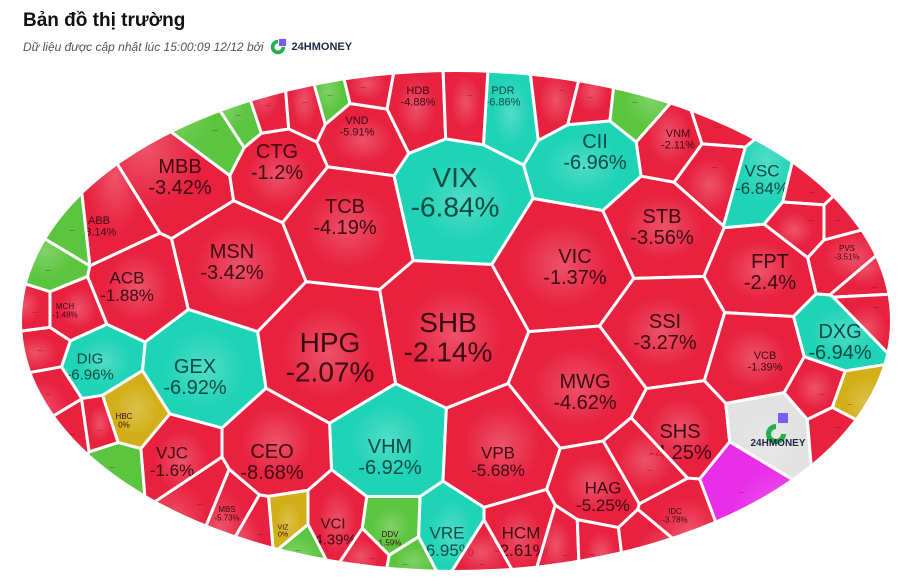 The image size is (899, 585). What do you see at coordinates (232, 252) in the screenshot?
I see `cell-ticker: MSN` at bounding box center [232, 252].